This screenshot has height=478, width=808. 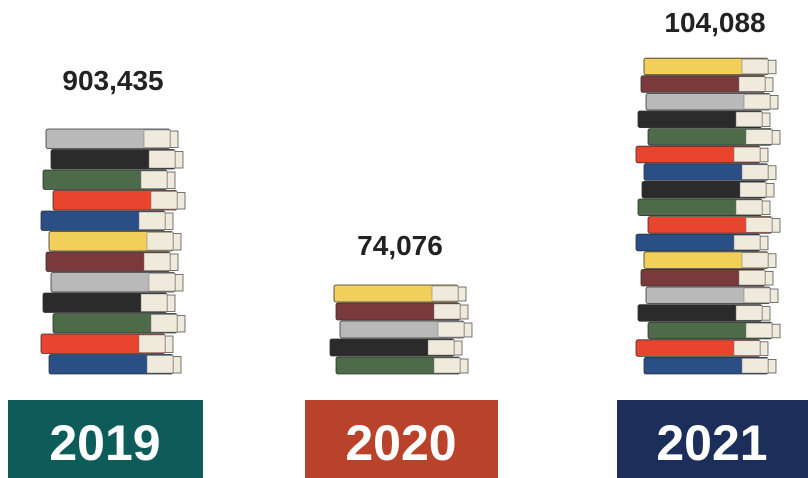 I want to click on count-label: 74,076, so click(x=400, y=245).